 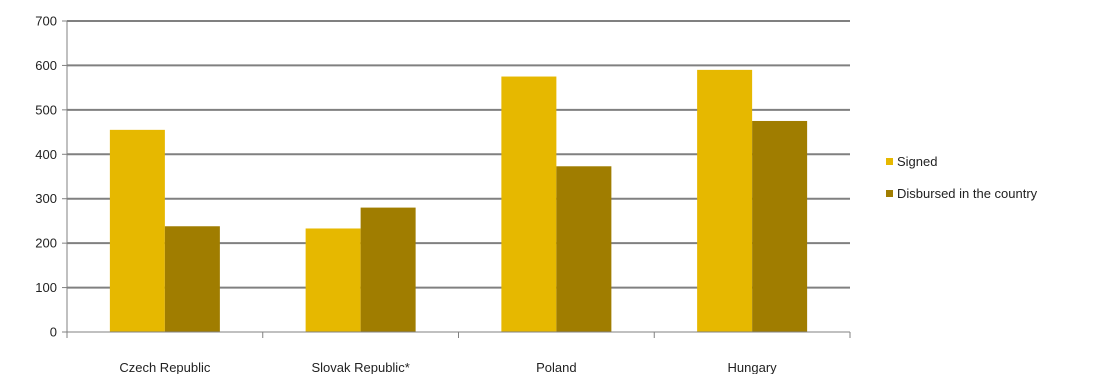 What do you see at coordinates (962, 177) in the screenshot?
I see `legend: Signed Disbursed in the country` at bounding box center [962, 177].